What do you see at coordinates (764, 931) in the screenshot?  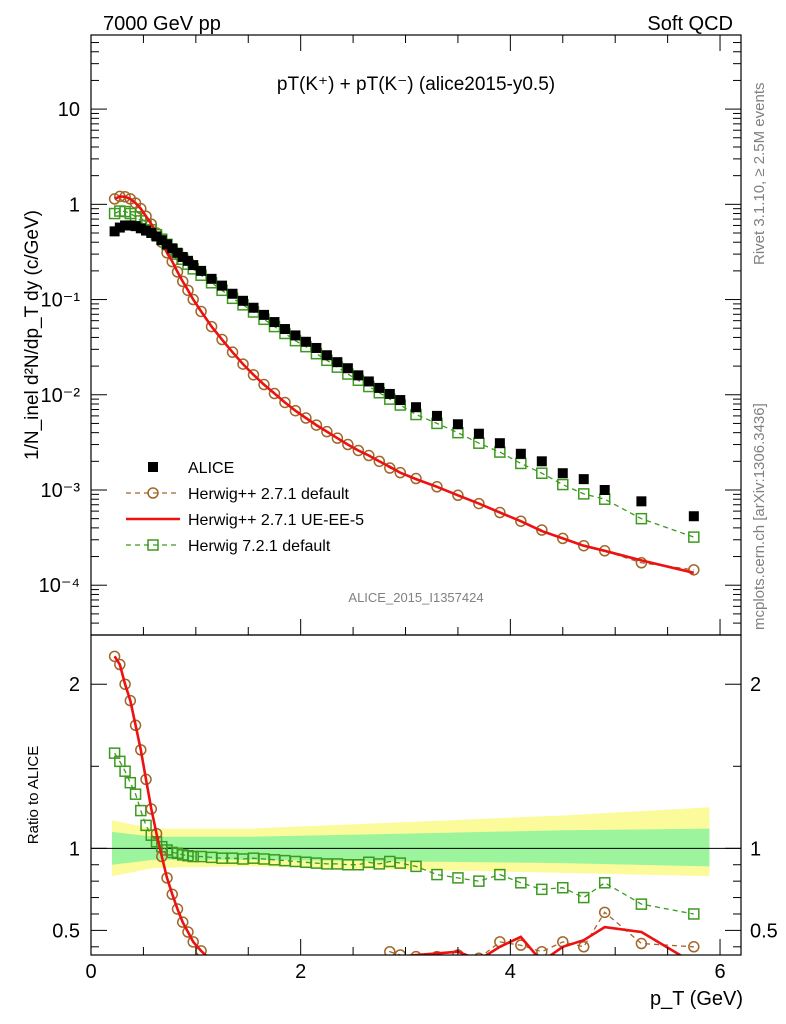 I see `ratio-y-tick-label-right: 0.5` at bounding box center [764, 931].